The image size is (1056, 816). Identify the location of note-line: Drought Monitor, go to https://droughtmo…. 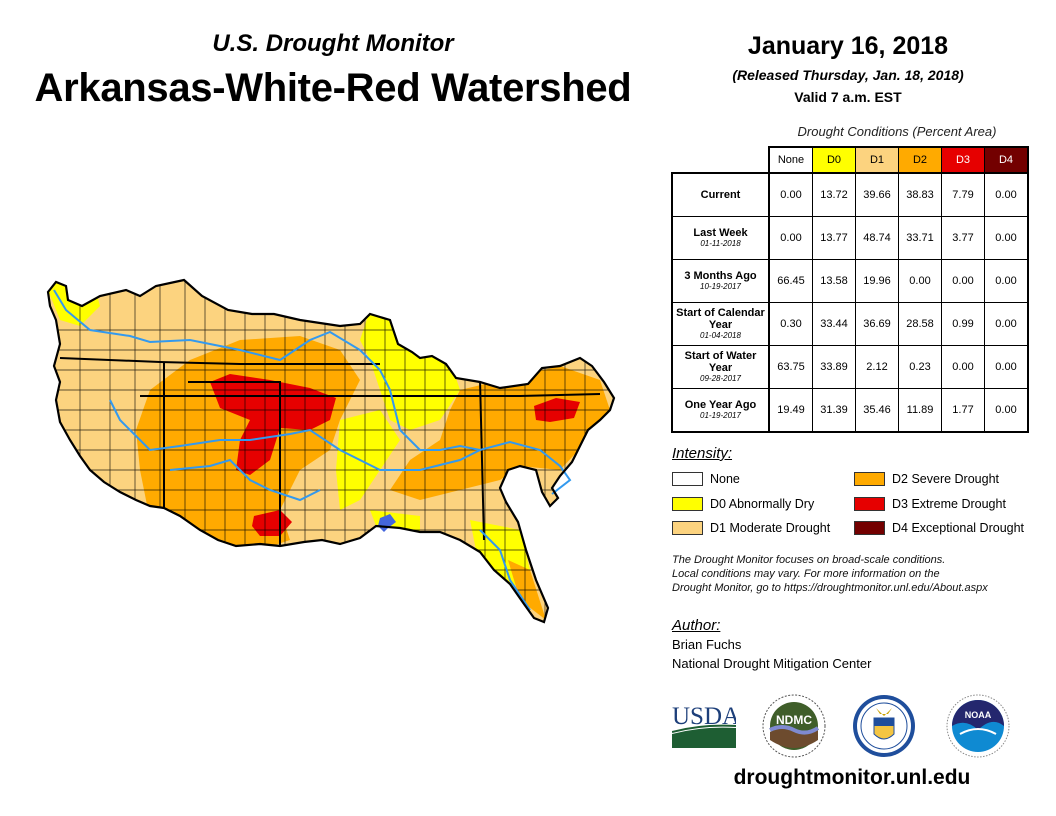
(830, 588).